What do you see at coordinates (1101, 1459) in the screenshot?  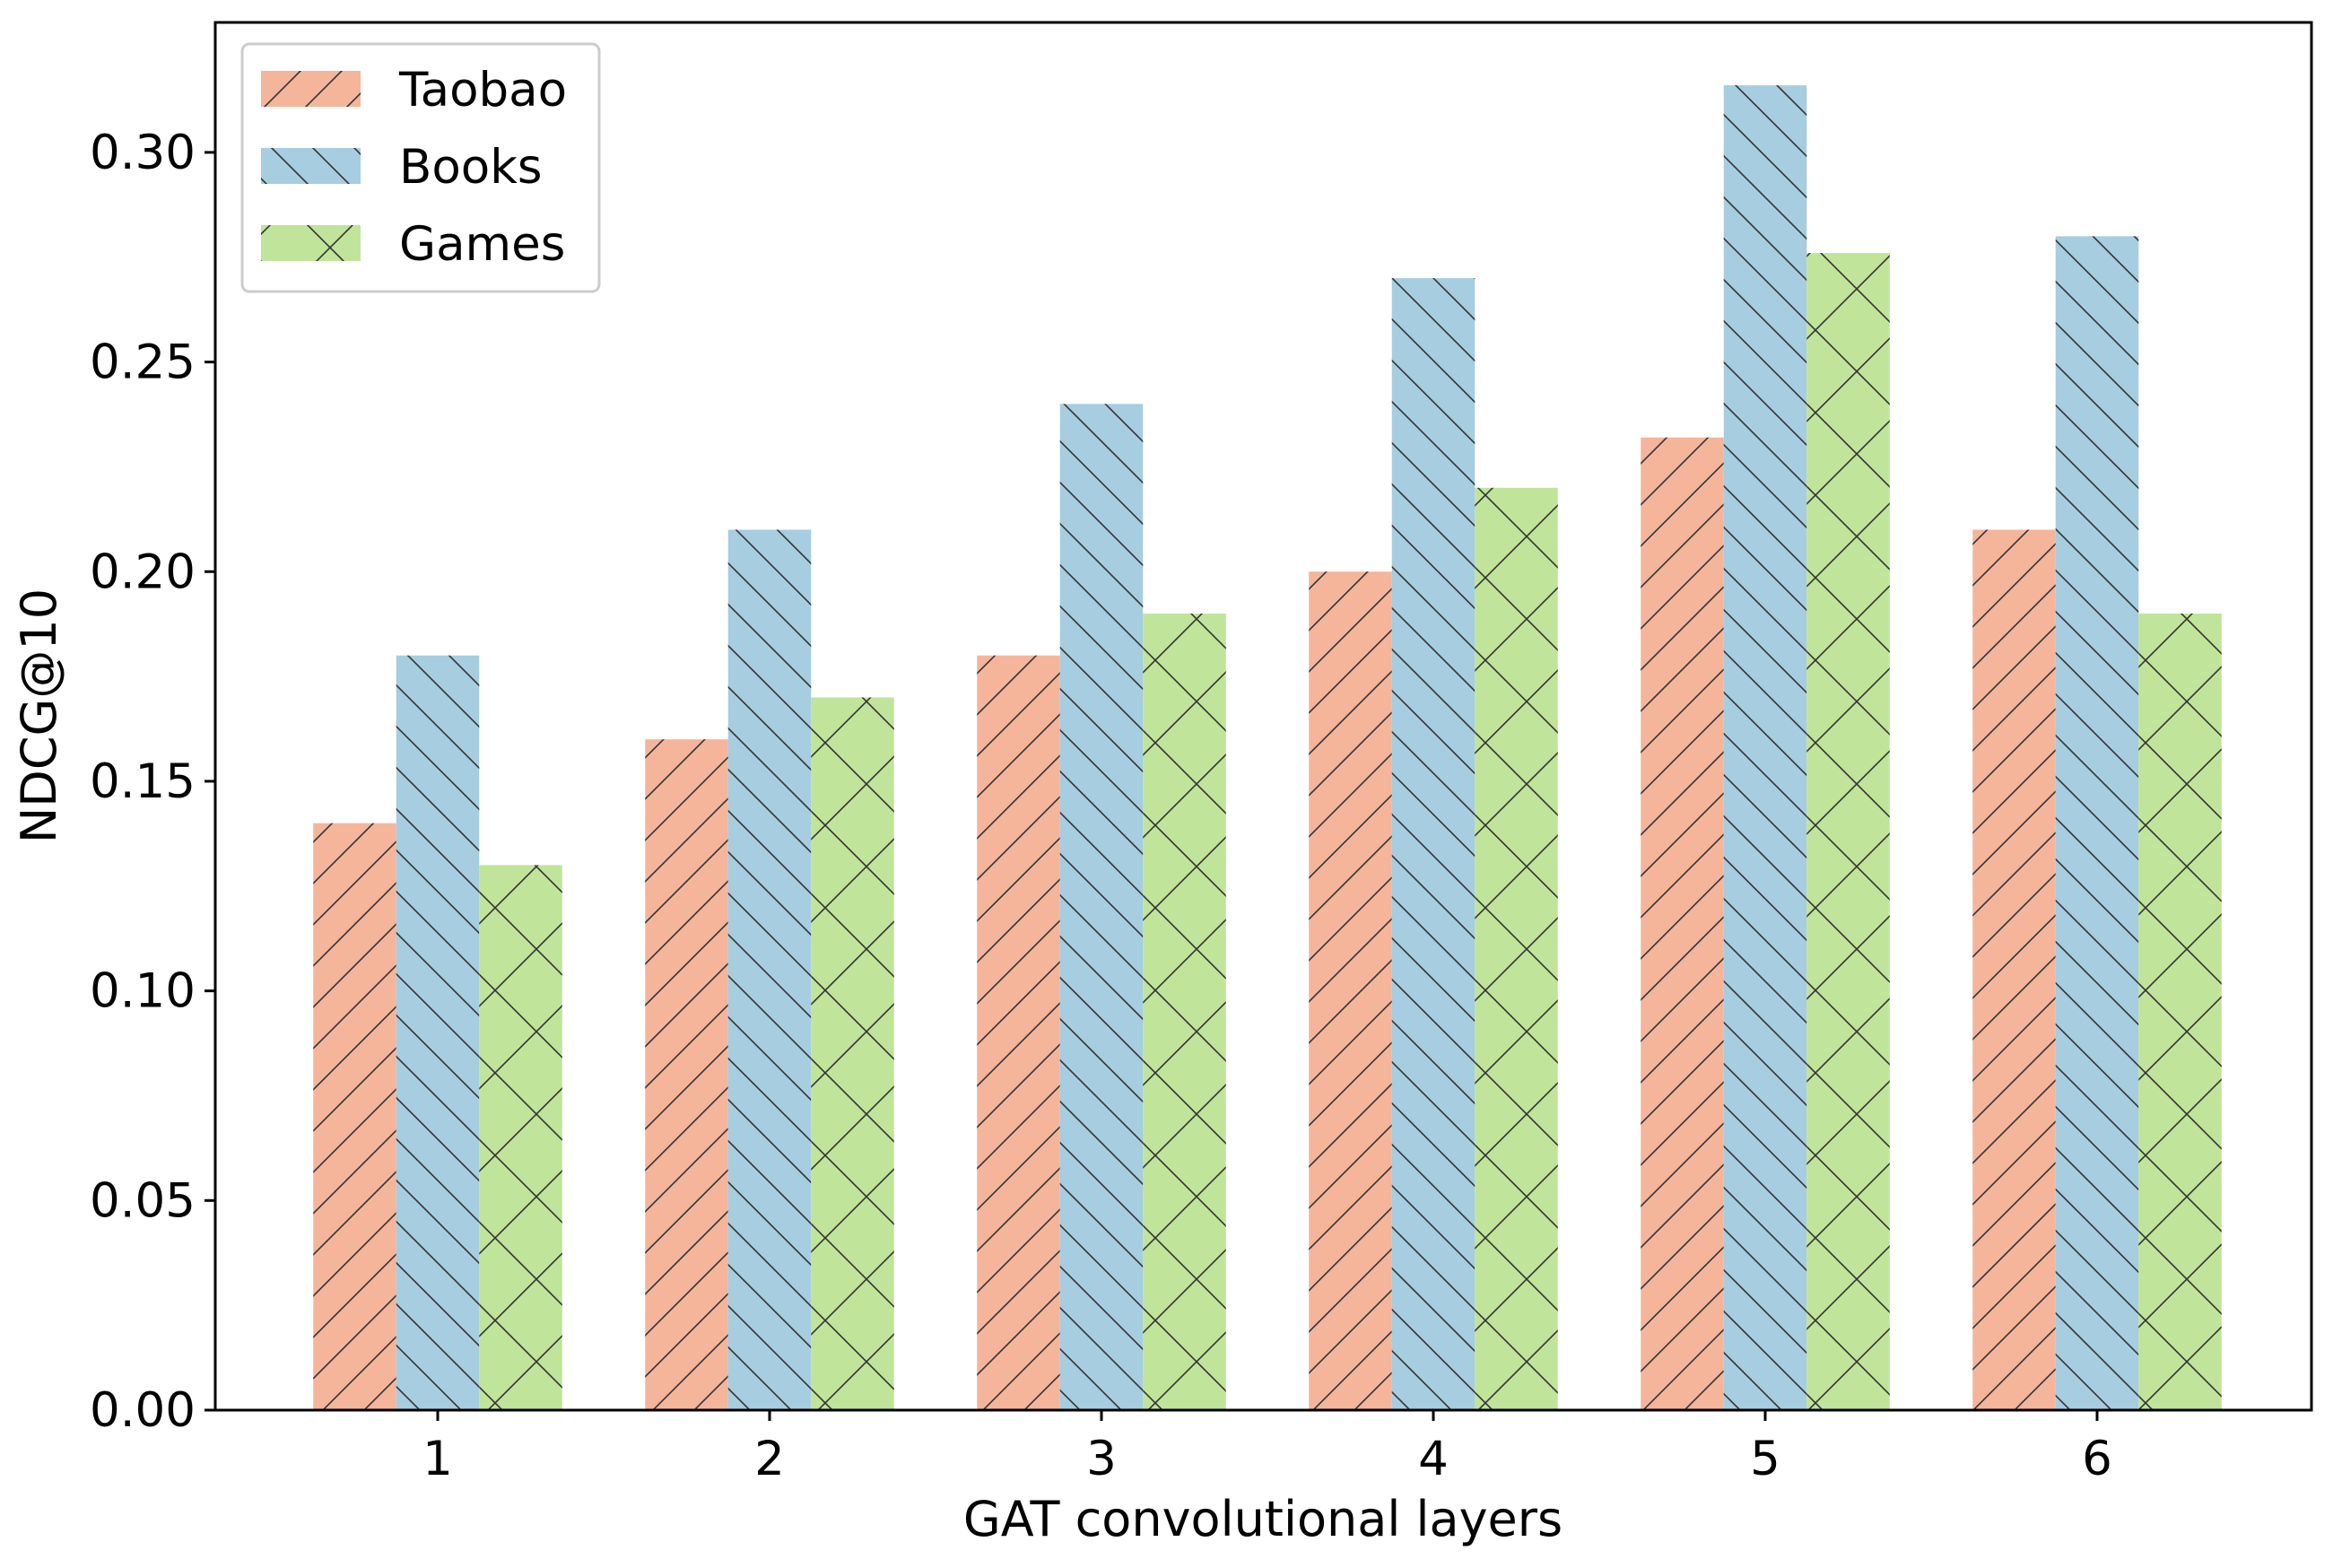 I see `x-tick-label: 3` at bounding box center [1101, 1459].